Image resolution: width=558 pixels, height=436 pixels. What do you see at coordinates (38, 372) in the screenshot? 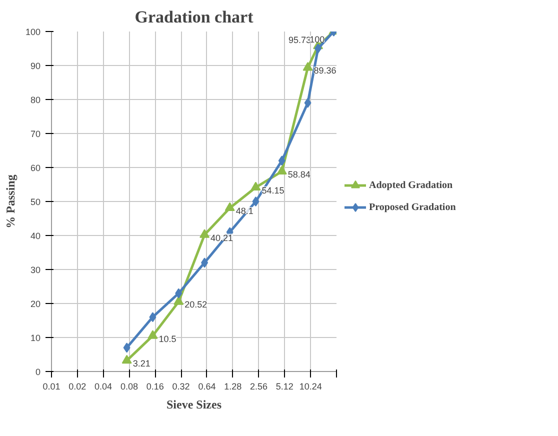
I see `y-tick-label: 0` at bounding box center [38, 372].